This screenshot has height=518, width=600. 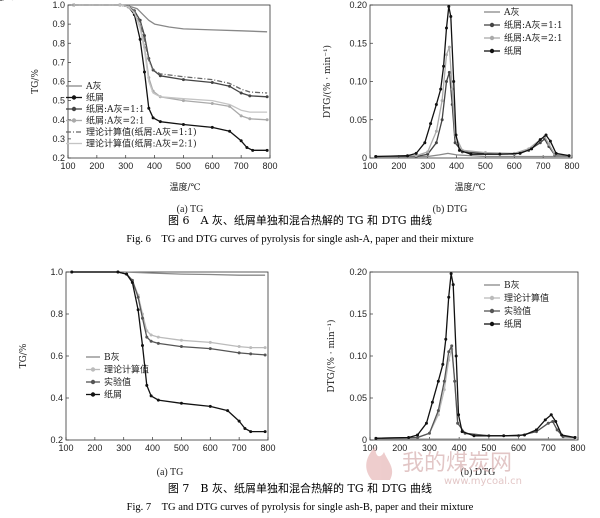 I want to click on x-axis-label: 温度/℃, so click(x=184, y=187).